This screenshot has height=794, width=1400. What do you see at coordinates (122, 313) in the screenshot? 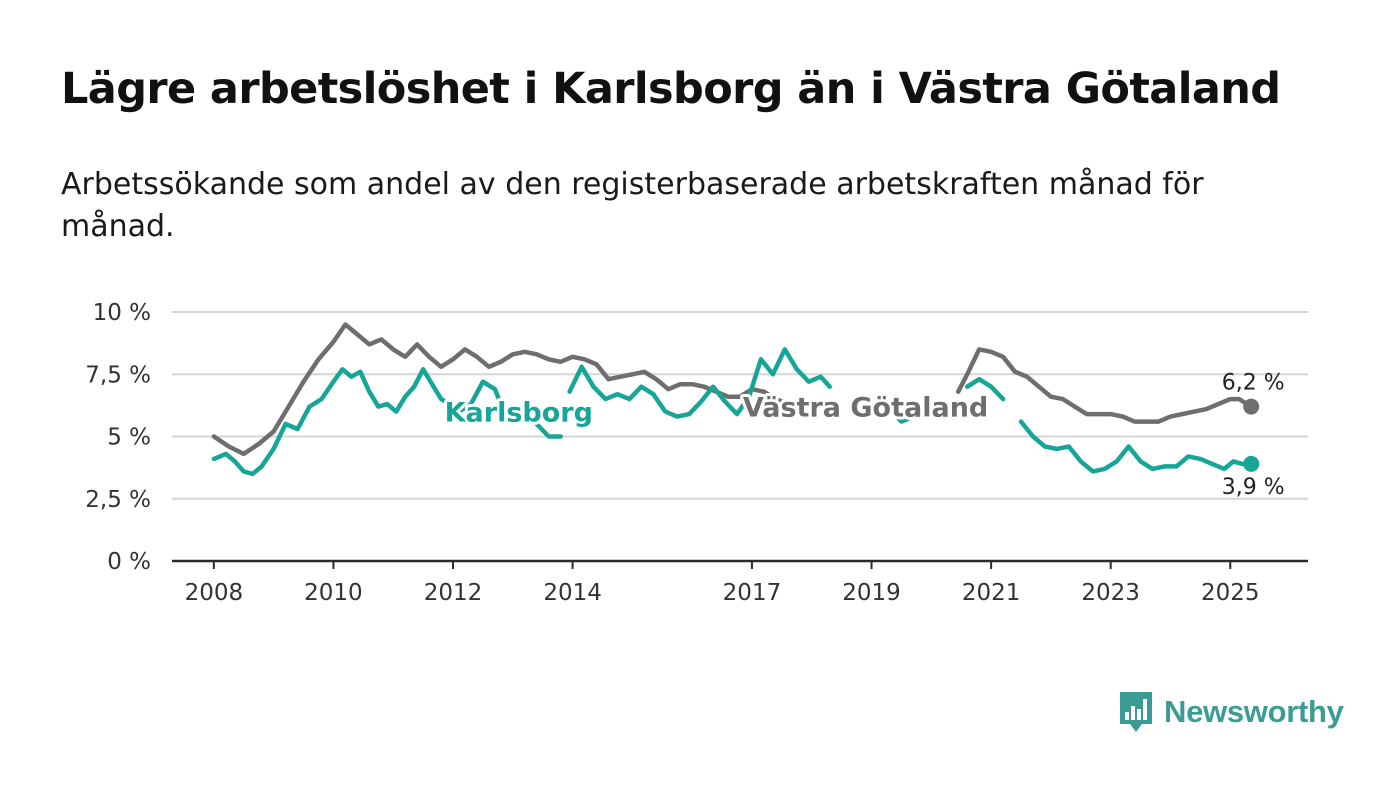
I see `y-tick-label: 10 %` at bounding box center [122, 313].